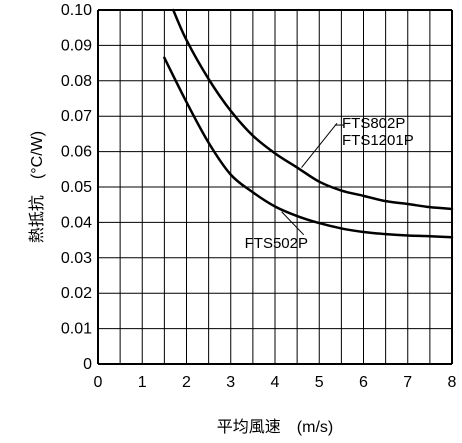  Describe the element at coordinates (186, 382) in the screenshot. I see `x-tick-label: 2` at that location.